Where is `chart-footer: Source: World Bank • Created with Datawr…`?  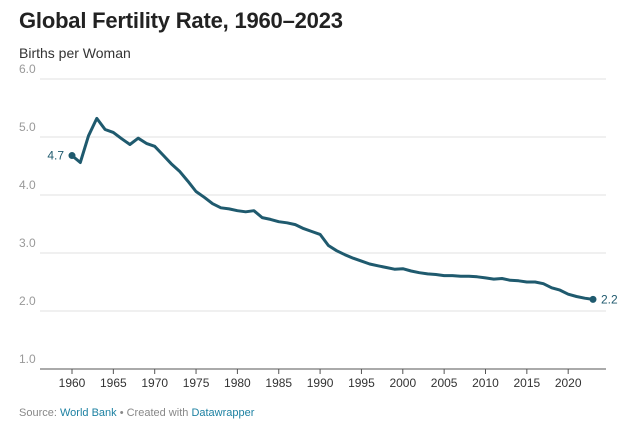 chart-footer: Source: World Bank • Created with Datawr… is located at coordinates (136, 413).